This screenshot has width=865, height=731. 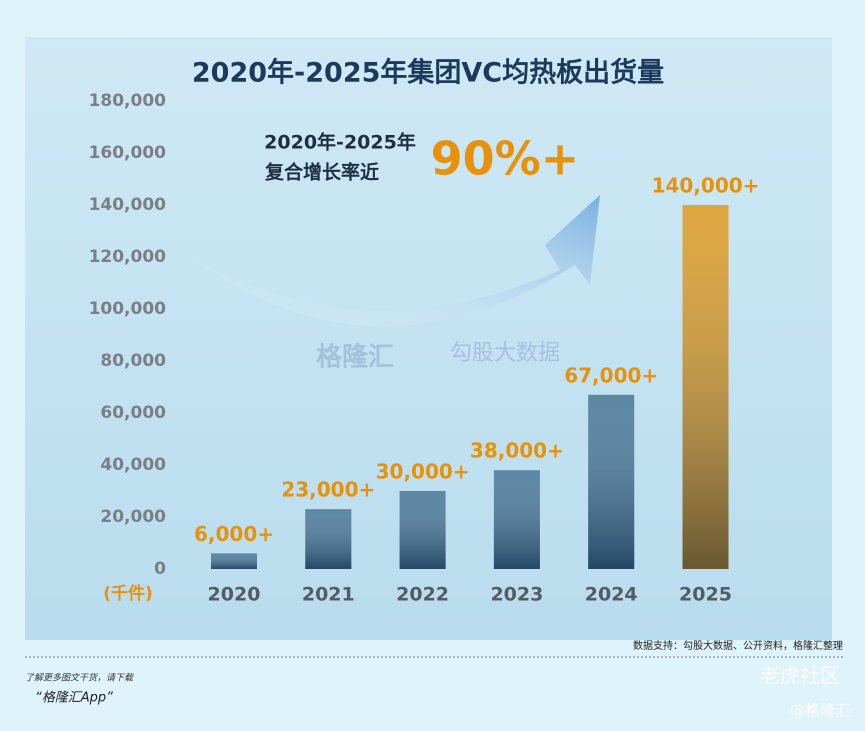 I want to click on value-label: 30,000+, so click(x=423, y=472).